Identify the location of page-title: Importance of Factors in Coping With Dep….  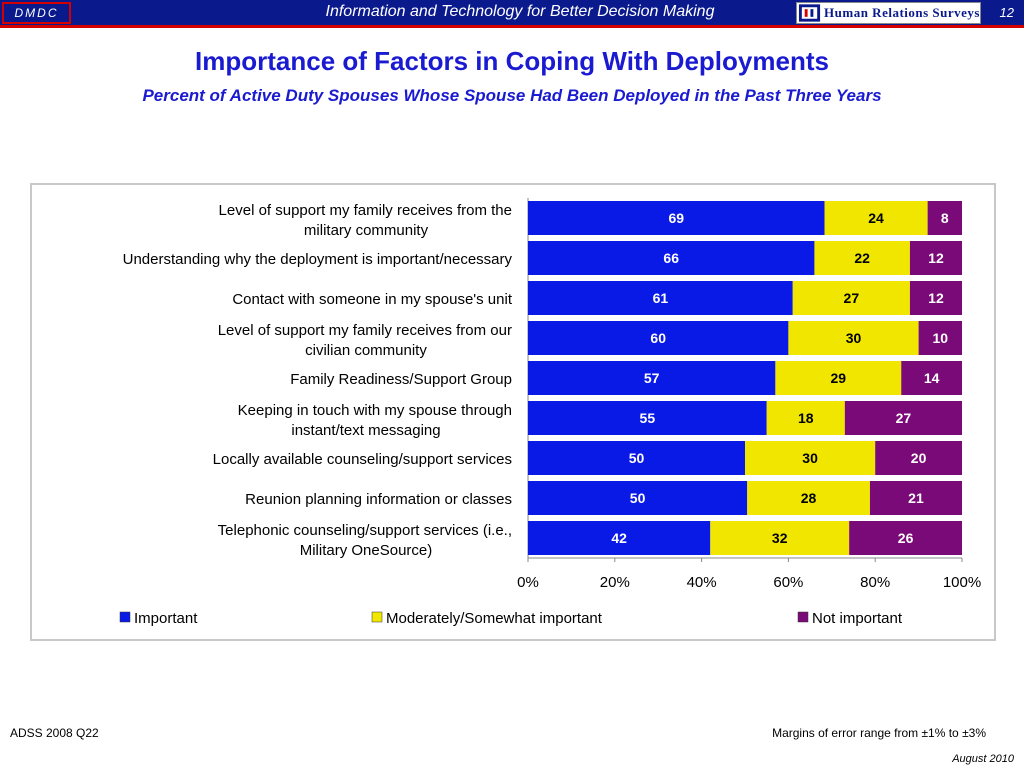
(512, 61).